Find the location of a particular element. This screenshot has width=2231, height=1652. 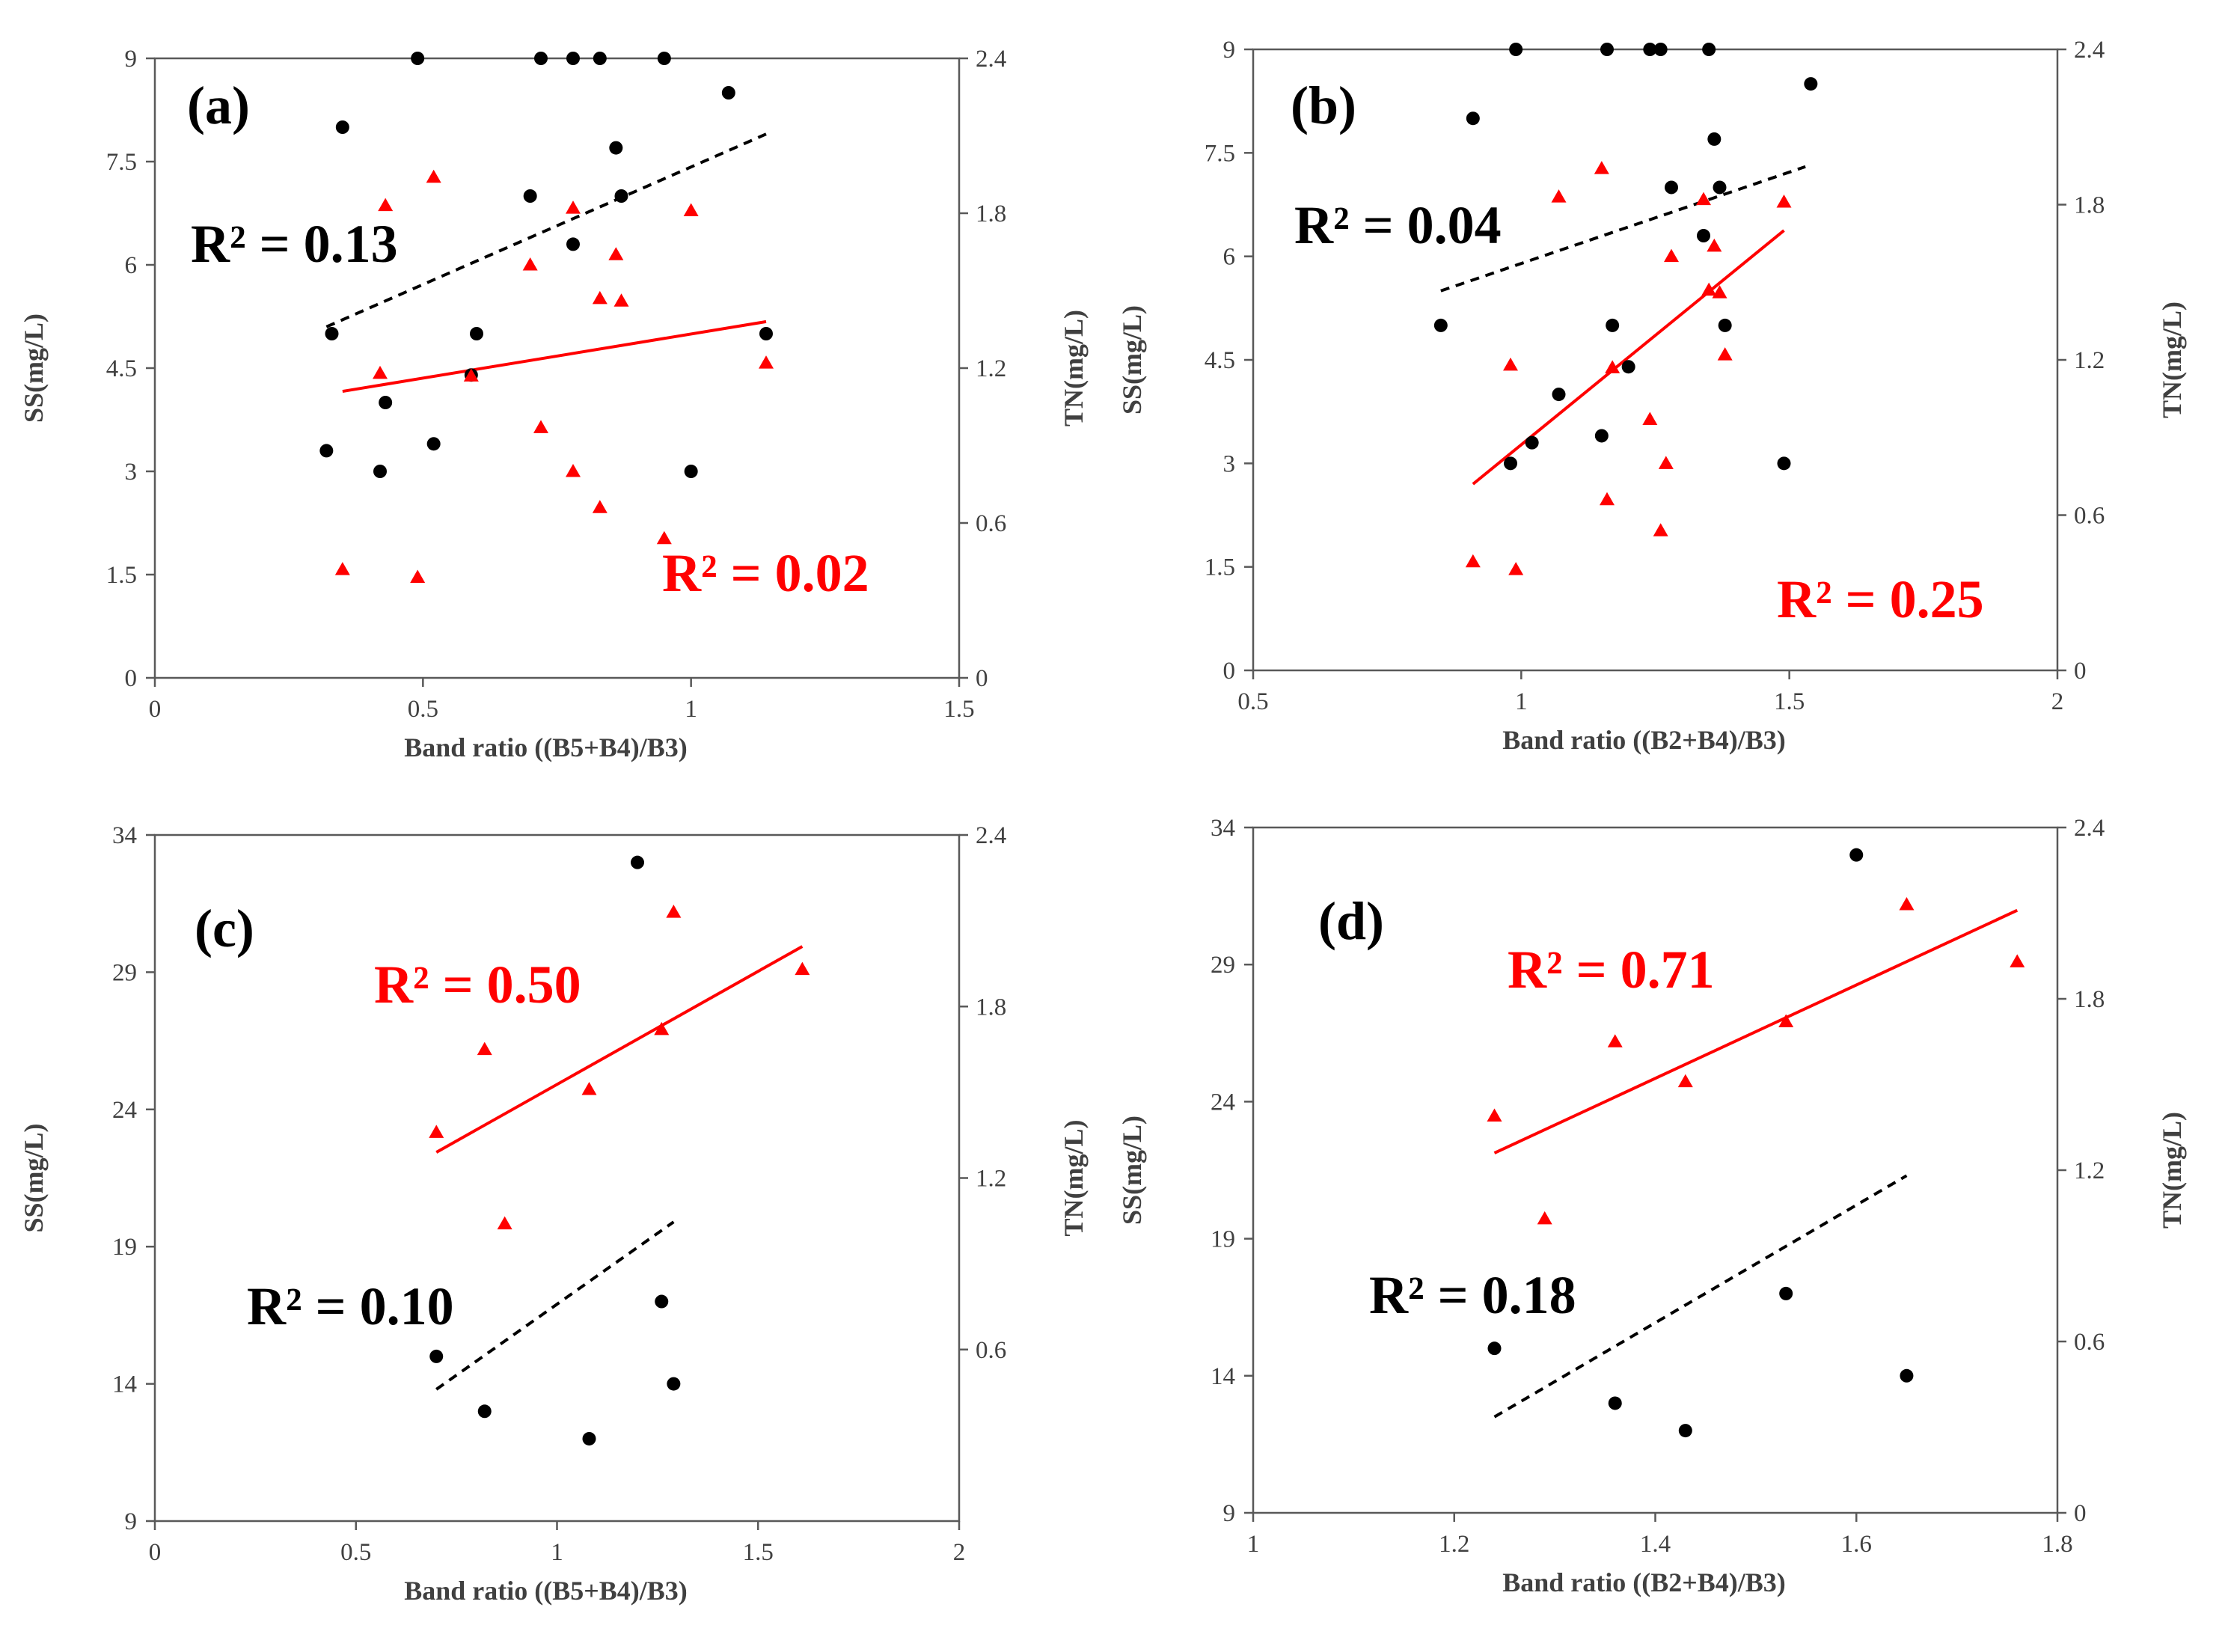

y-left-tick-label: 0 is located at coordinates (131, 678).